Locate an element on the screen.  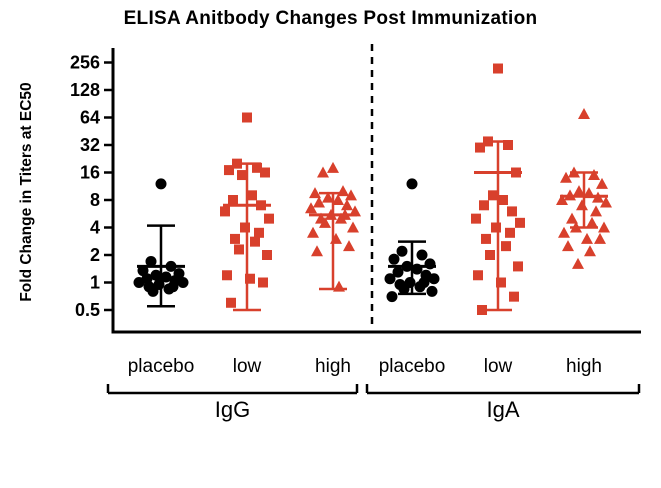
y-tick-label: 64 is located at coordinates (90, 118).